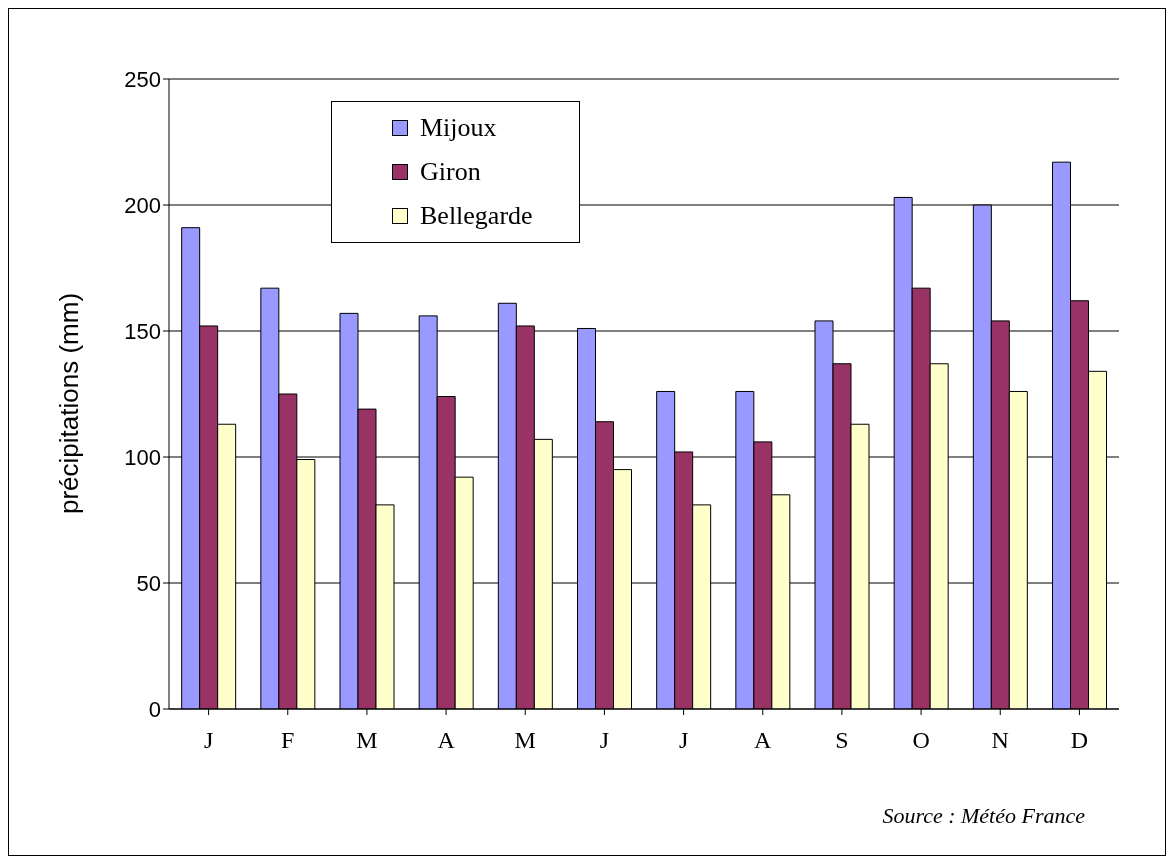 Image resolution: width=1176 pixels, height=866 pixels. I want to click on legend-label: Mijoux, so click(458, 128).